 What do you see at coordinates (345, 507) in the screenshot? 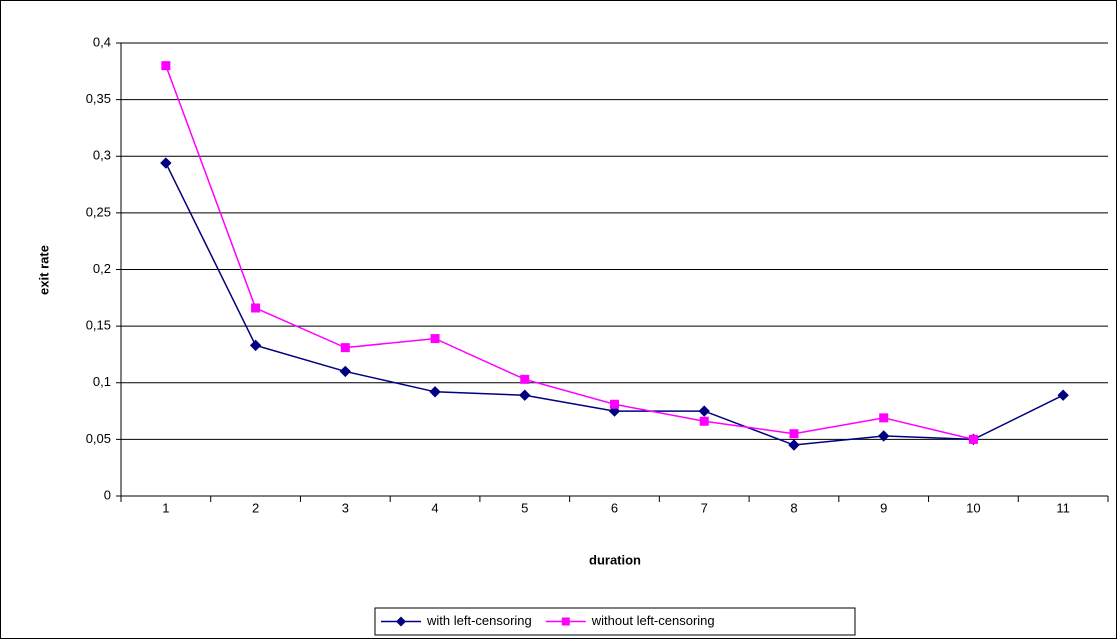
I see `x-tick-label: 3` at bounding box center [345, 507].